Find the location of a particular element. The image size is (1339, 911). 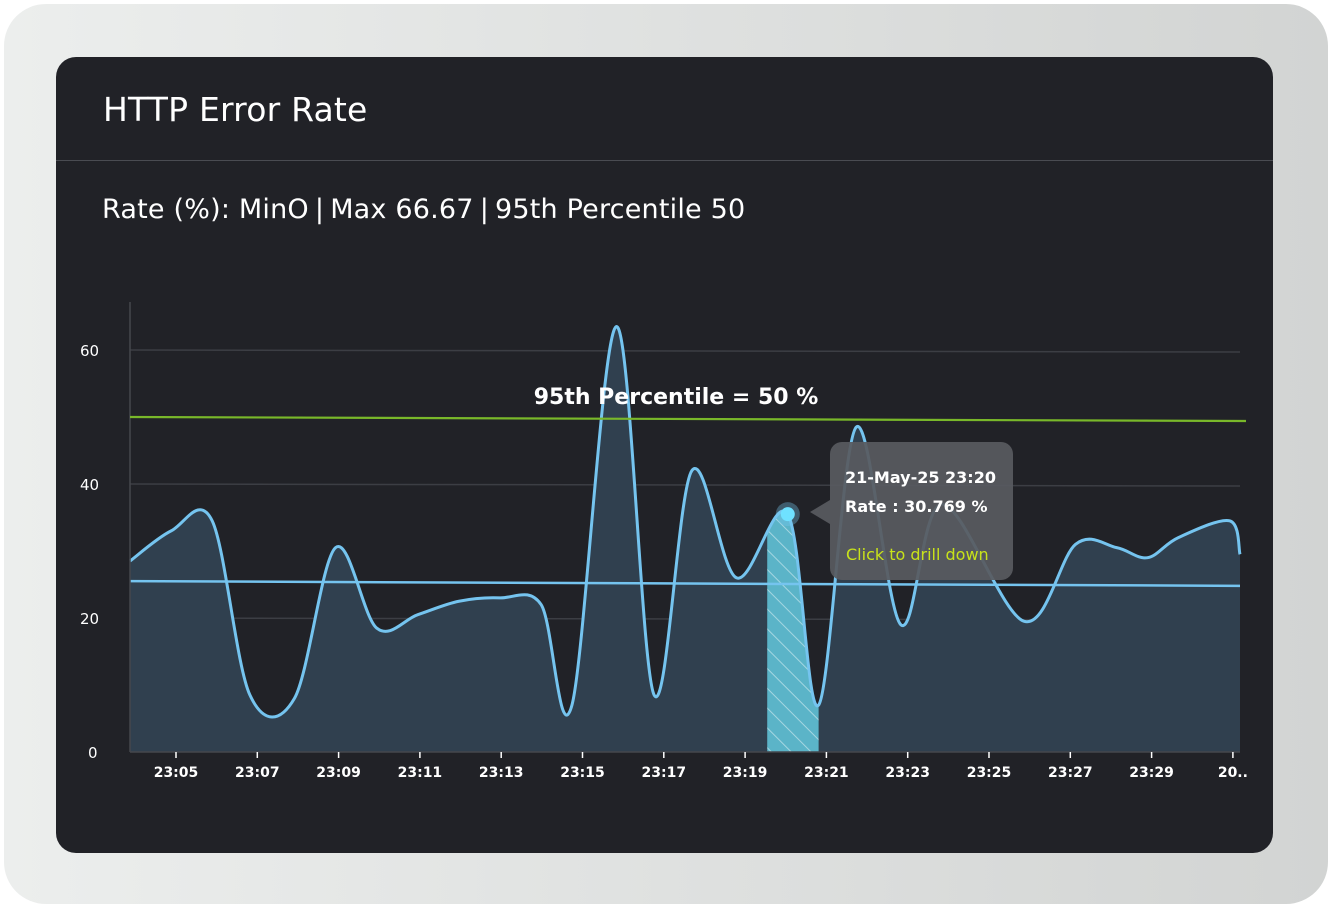

x-tick-label: 23:09 is located at coordinates (338, 773).